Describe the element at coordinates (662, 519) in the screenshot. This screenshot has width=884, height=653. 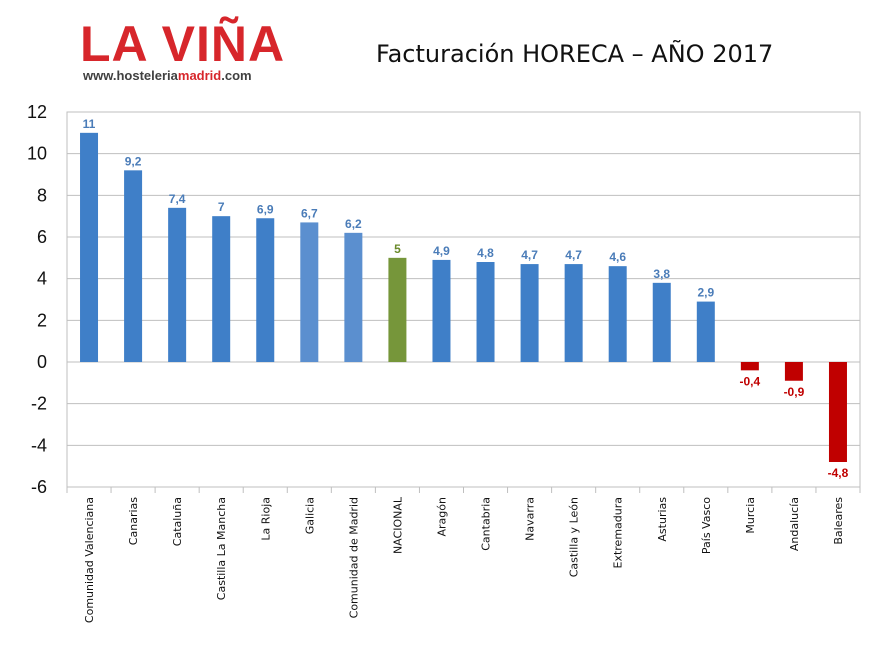
I see `category-label: Asturias` at that location.